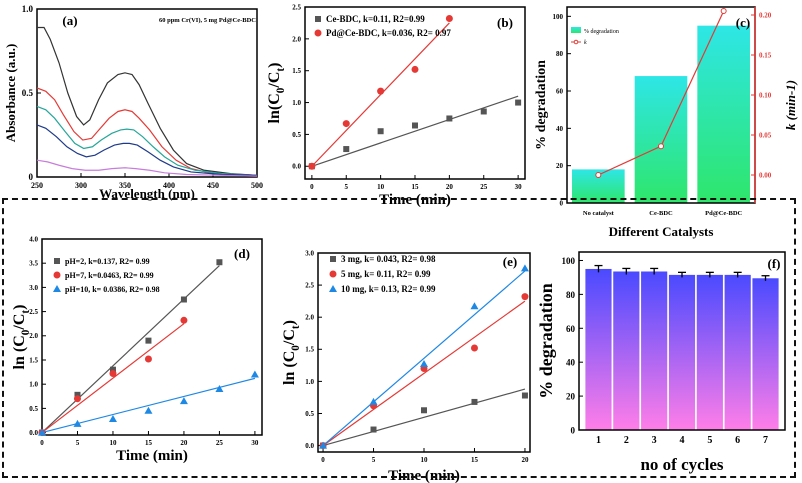 This screenshot has height=483, width=802. What do you see at coordinates (309, 446) in the screenshot?
I see `y-tick-label-e: 0.0` at bounding box center [309, 446].